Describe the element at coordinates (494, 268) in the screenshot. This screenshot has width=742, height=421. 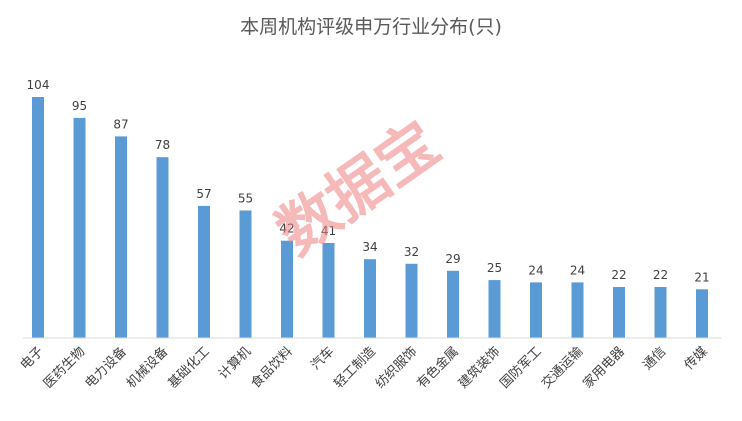
I see `data-label: 25` at that location.